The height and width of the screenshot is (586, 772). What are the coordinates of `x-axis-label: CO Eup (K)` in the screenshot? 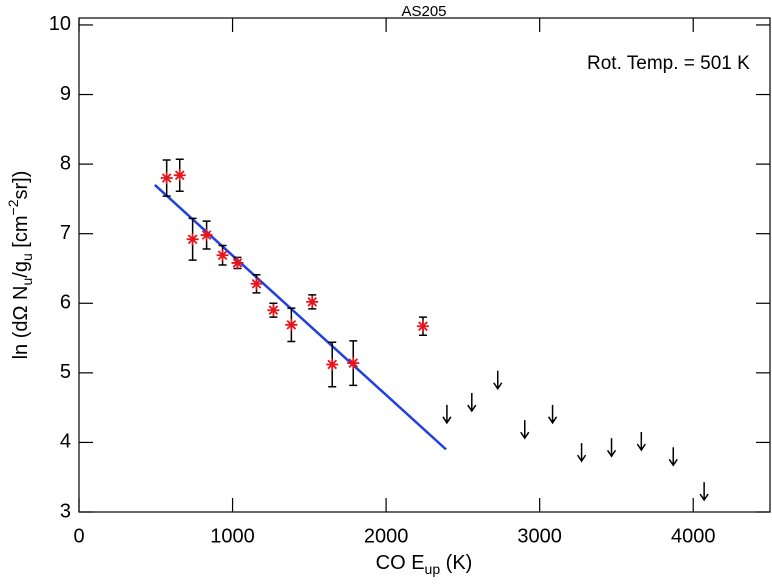 It's located at (424, 564).